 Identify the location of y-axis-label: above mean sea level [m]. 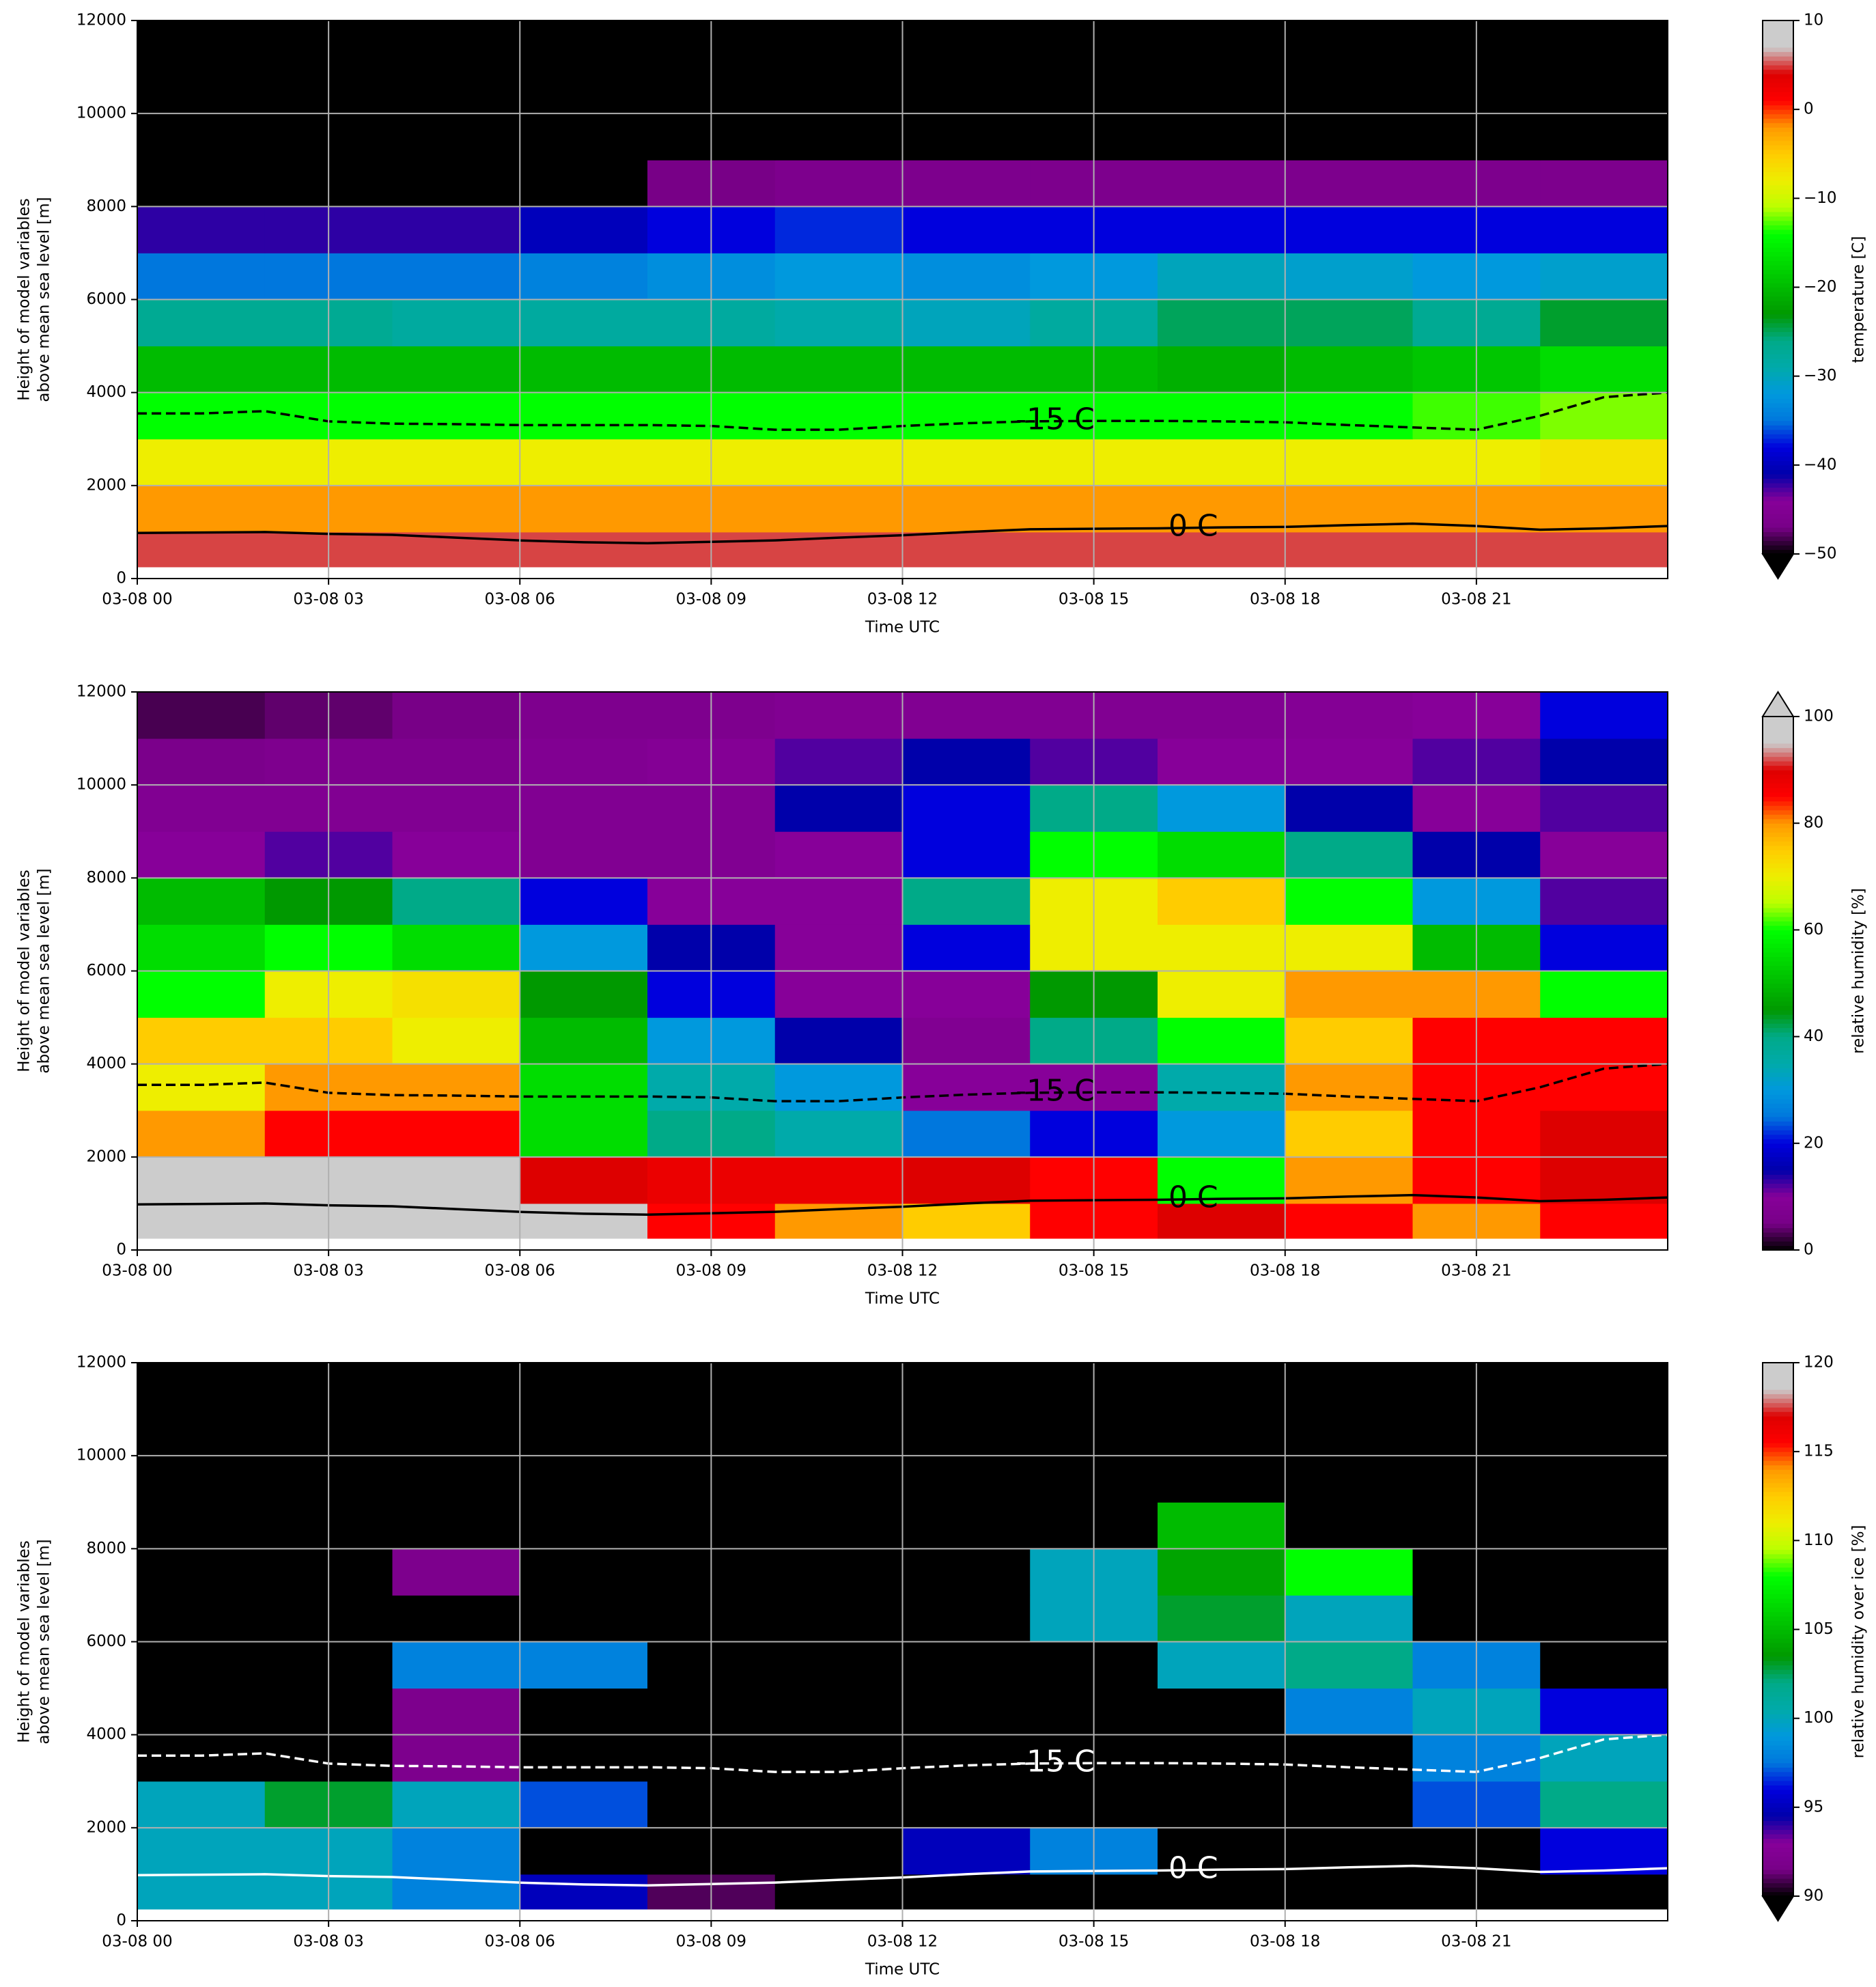
(44, 971).